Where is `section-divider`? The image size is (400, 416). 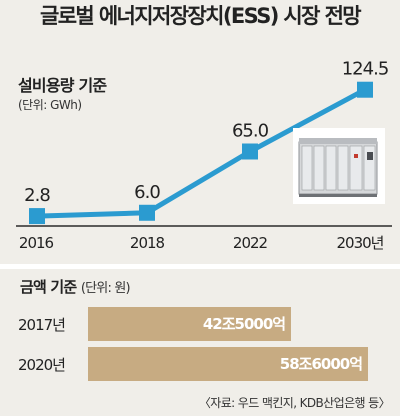
section-divider is located at coordinates (200, 266).